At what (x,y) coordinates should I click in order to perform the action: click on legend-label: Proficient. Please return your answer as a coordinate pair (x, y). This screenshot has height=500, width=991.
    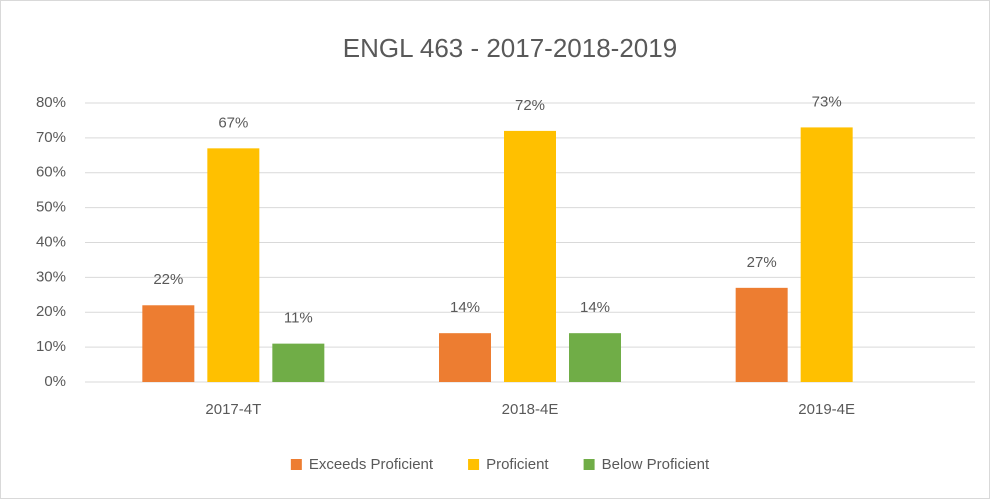
    Looking at the image, I should click on (517, 464).